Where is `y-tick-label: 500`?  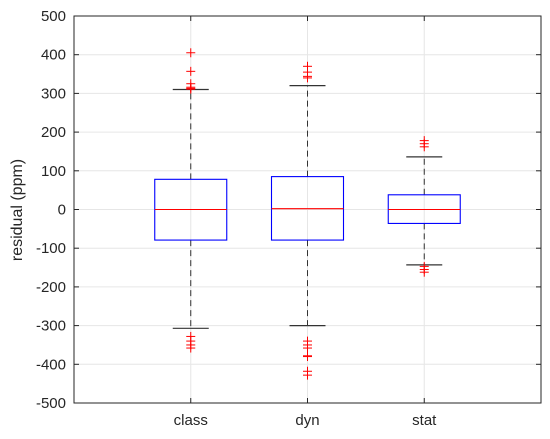
y-tick-label: 500 is located at coordinates (53, 16).